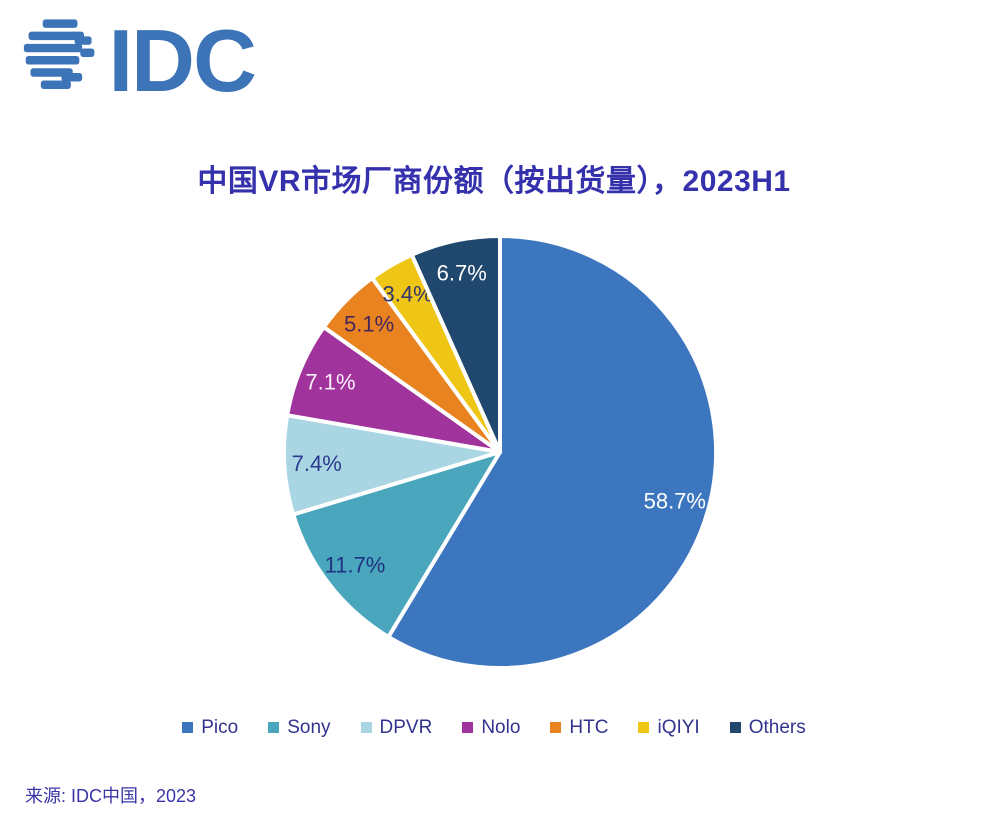 This screenshot has width=988, height=816. I want to click on chart-title: 中国VR市场厂商份额（按出货量），2023H1, so click(494, 181).